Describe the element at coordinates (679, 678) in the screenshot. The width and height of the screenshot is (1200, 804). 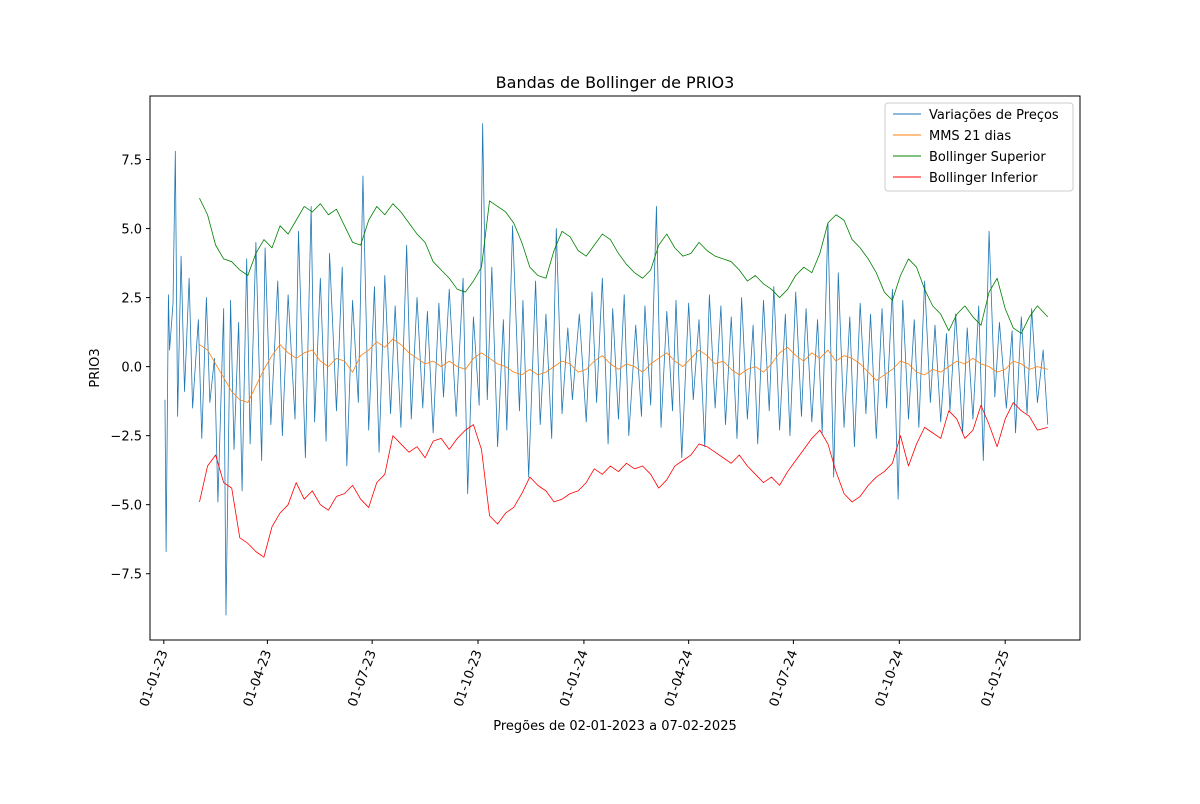
I see `x-tick-label: 01-04-24` at that location.